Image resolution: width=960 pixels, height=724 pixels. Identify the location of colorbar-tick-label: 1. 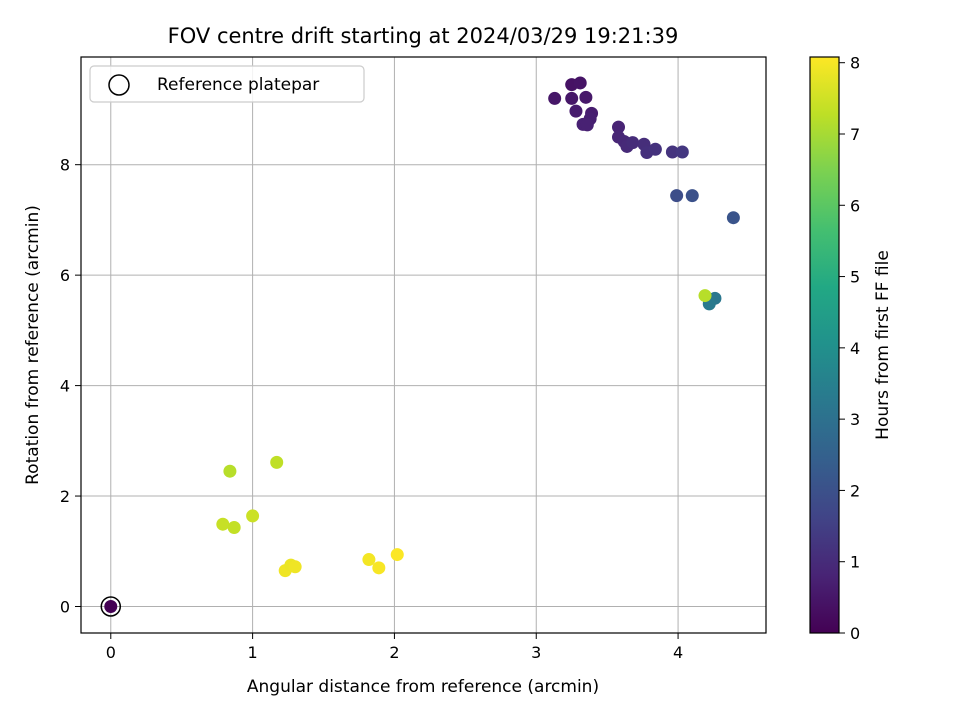
(855, 562).